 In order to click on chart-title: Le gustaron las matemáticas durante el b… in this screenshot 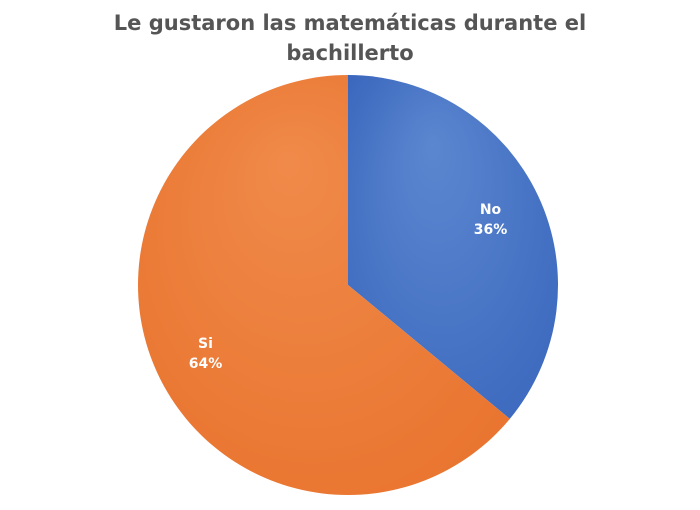, I will do `click(350, 38)`.